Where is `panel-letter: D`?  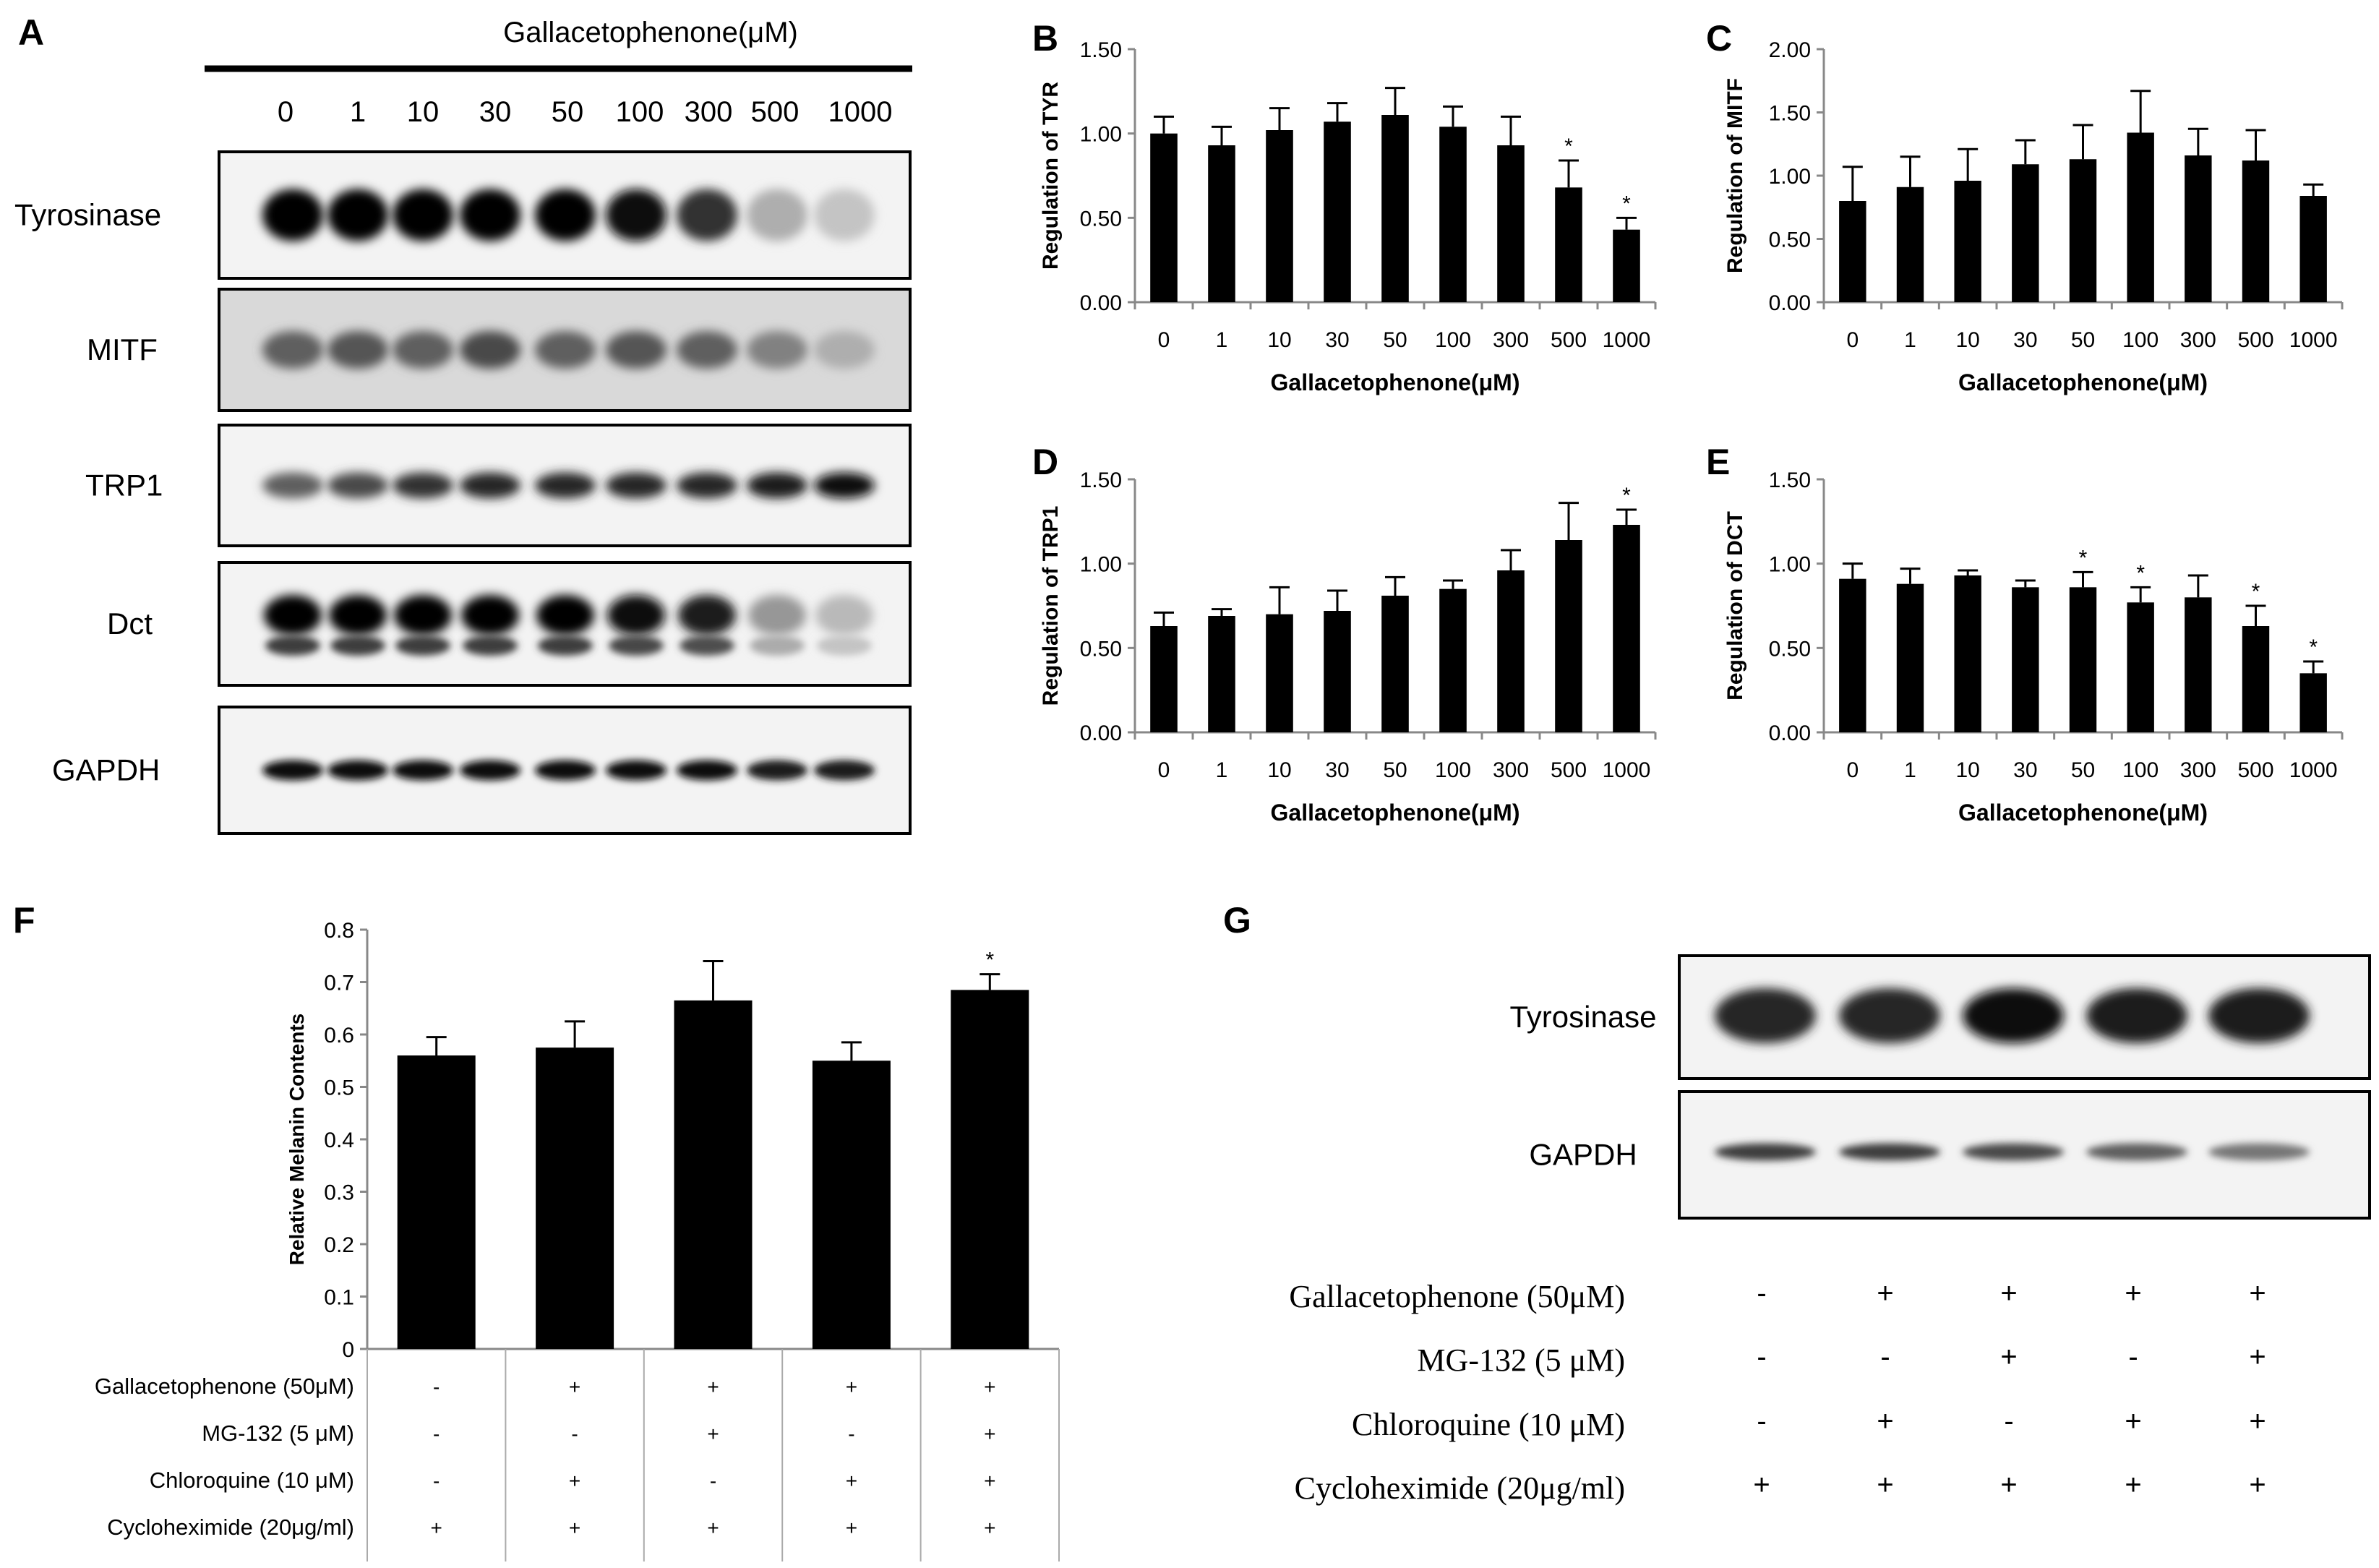
panel-letter: D is located at coordinates (1045, 462).